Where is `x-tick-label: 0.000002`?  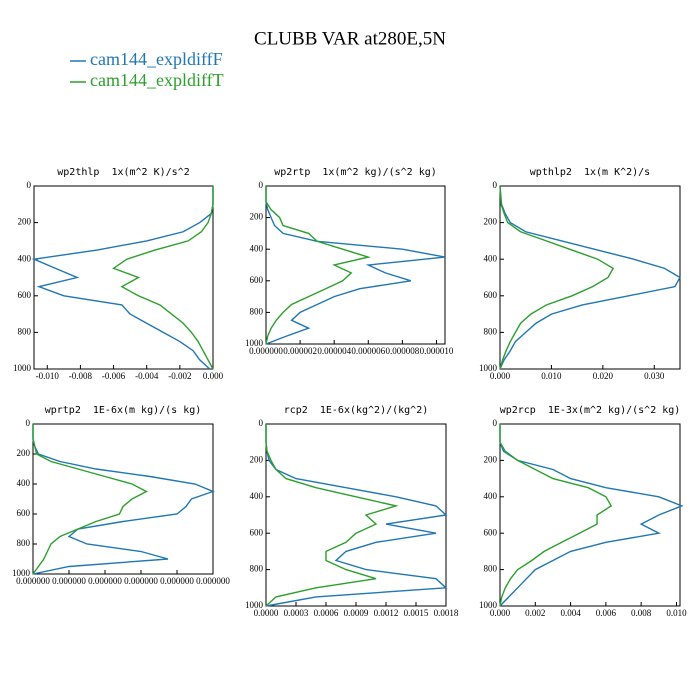
x-tick-label: 0.000002 is located at coordinates (300, 351).